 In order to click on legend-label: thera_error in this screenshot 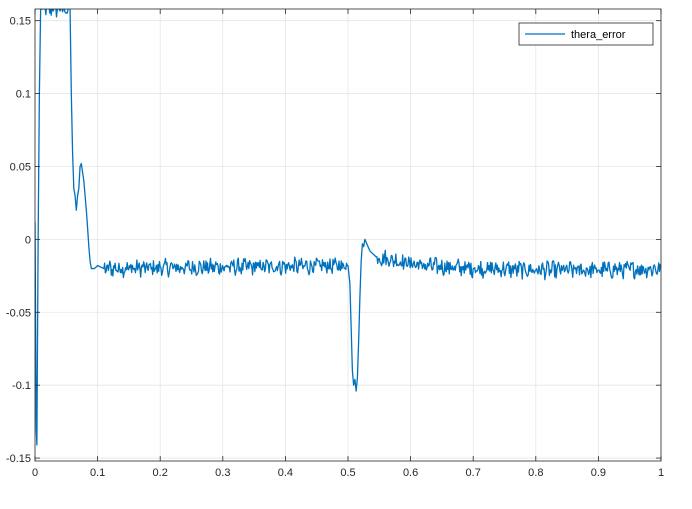, I will do `click(598, 35)`.